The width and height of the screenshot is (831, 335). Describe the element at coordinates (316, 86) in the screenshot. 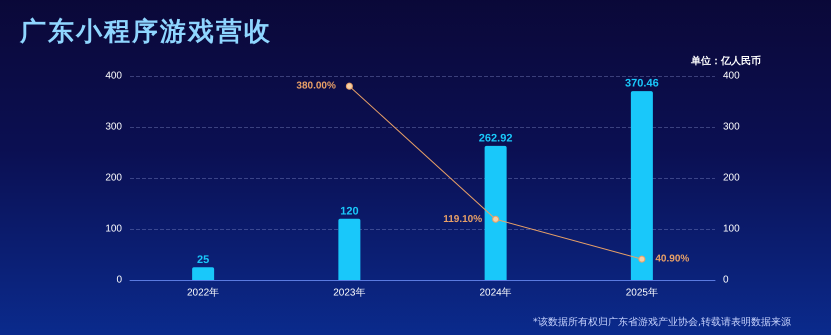

I see `data-label: 380.00%` at that location.